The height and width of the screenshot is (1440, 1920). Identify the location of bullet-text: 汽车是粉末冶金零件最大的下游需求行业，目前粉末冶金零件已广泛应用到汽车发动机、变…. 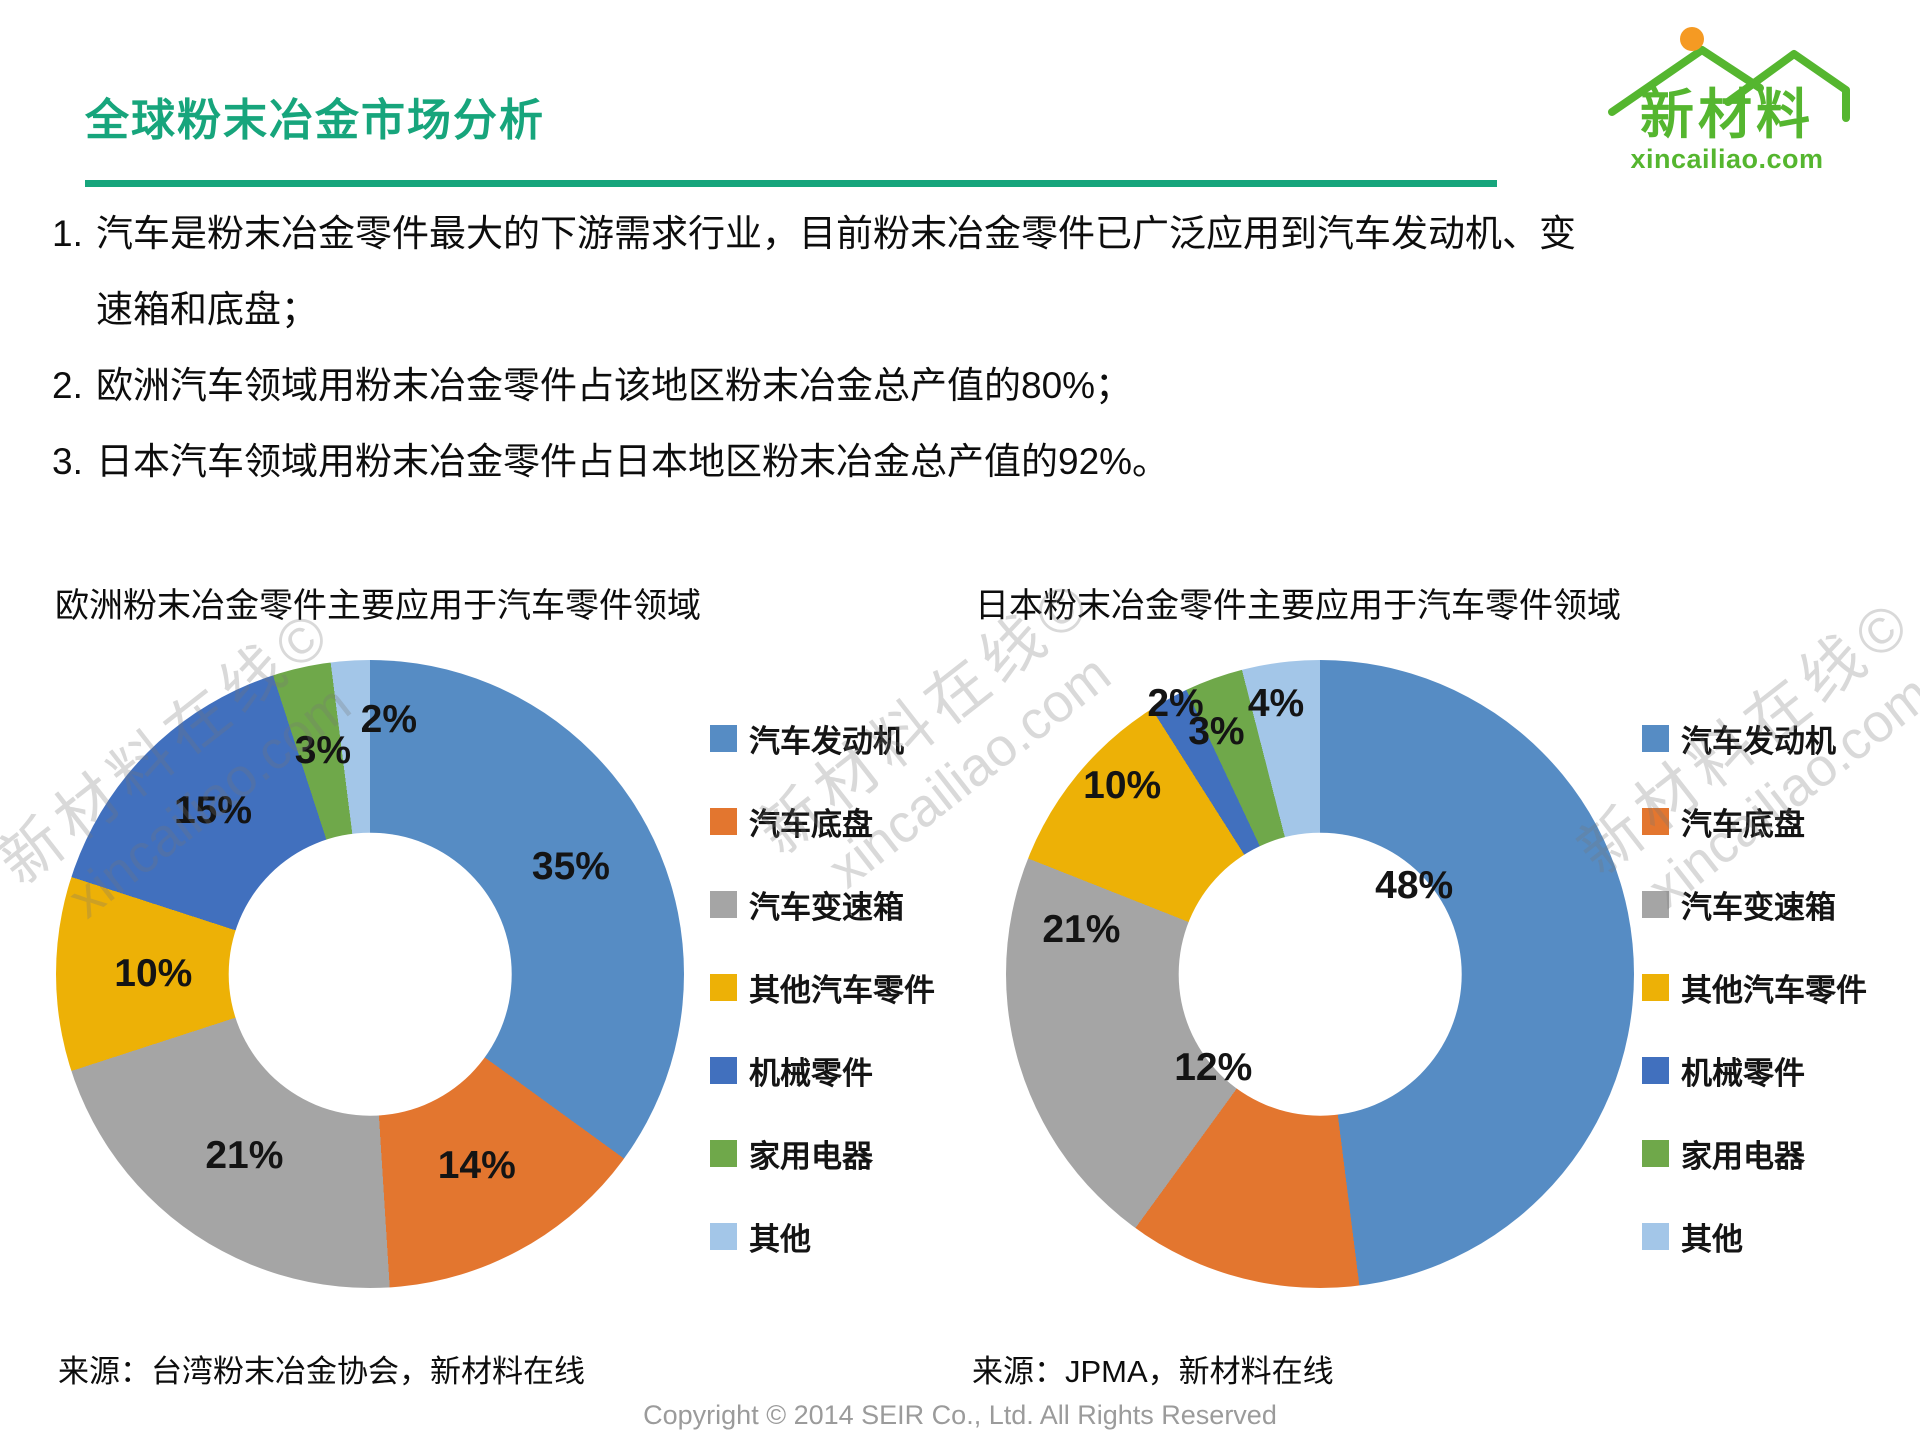
(836, 271).